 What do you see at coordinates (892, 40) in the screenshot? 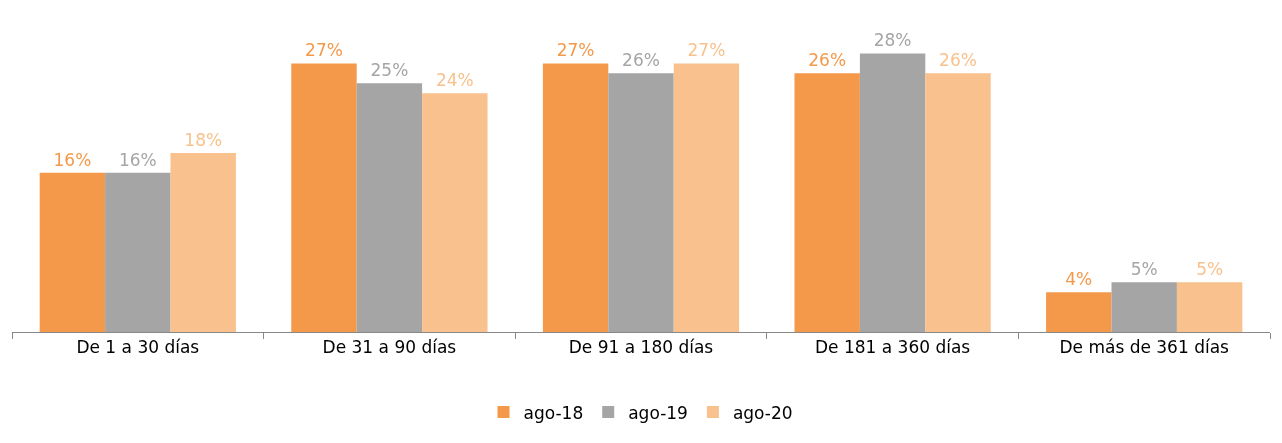
I see `data-label: 28%` at bounding box center [892, 40].